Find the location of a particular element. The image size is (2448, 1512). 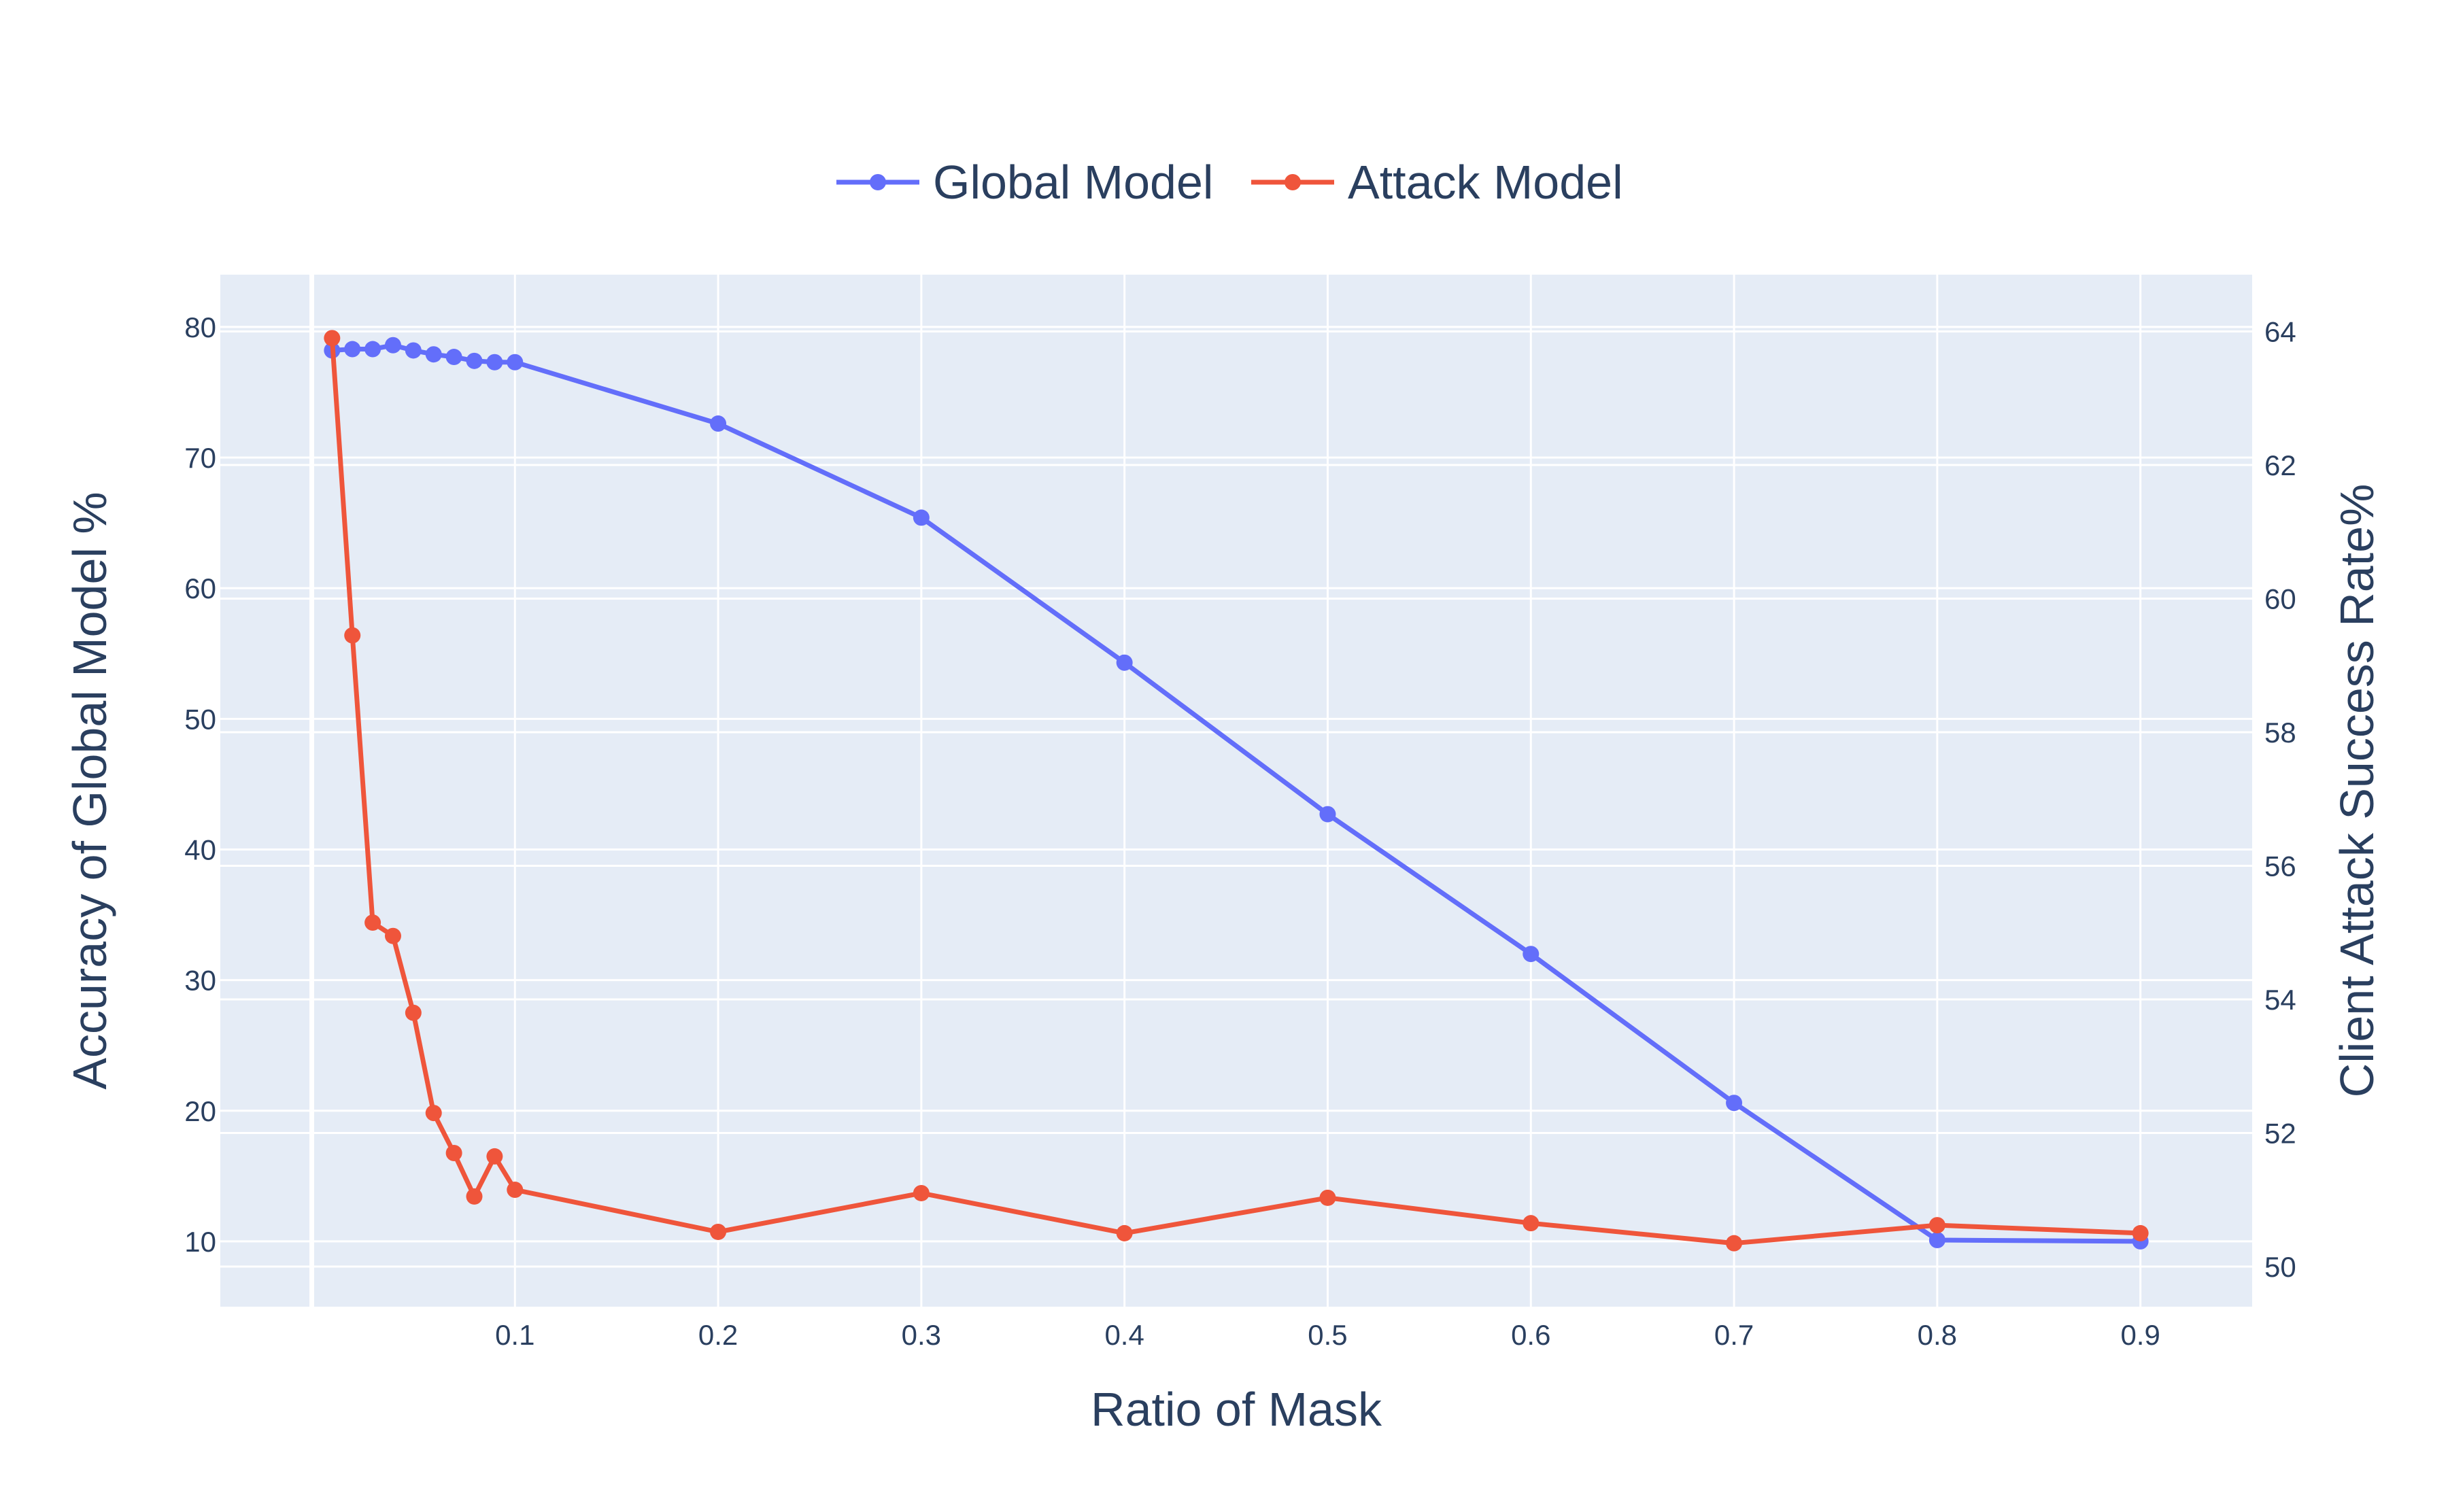

y-tick-label: 80 is located at coordinates (200, 327).